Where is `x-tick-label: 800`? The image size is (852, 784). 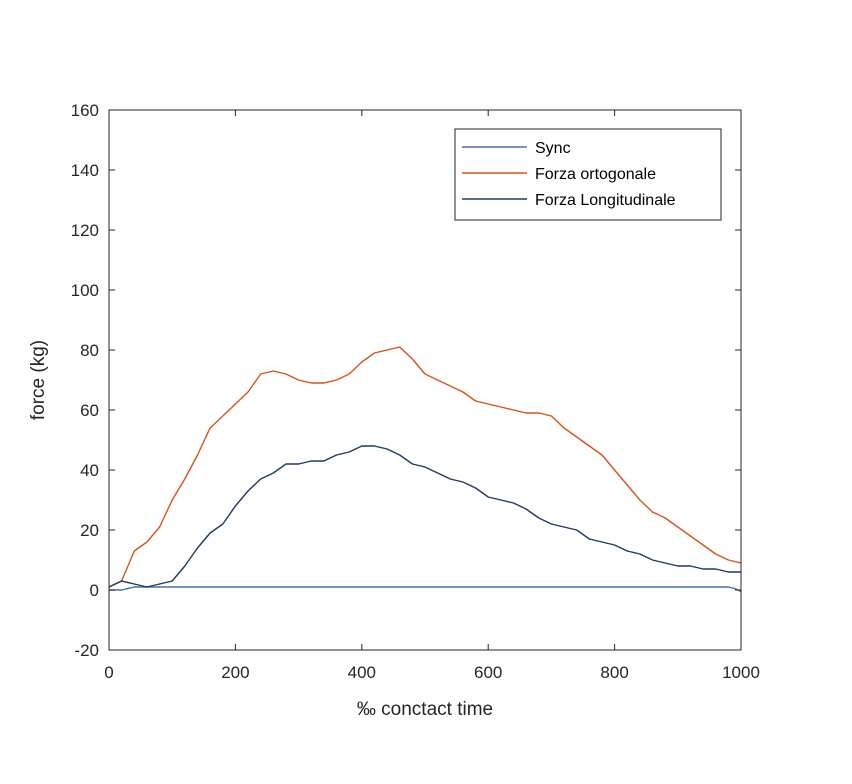
x-tick-label: 800 is located at coordinates (614, 672).